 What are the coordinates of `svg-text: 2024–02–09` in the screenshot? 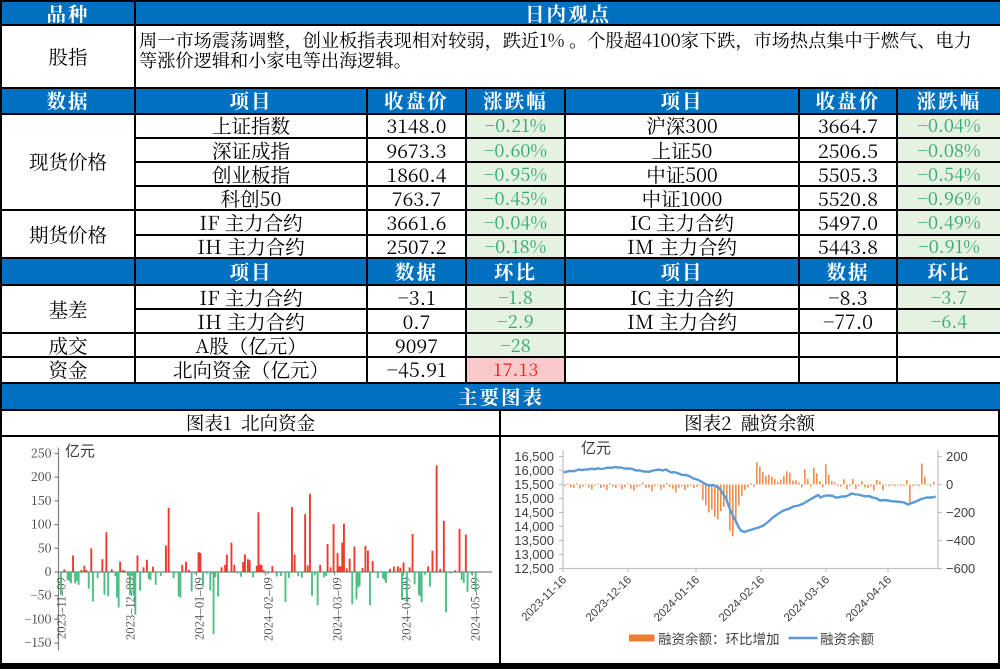 It's located at (269, 609).